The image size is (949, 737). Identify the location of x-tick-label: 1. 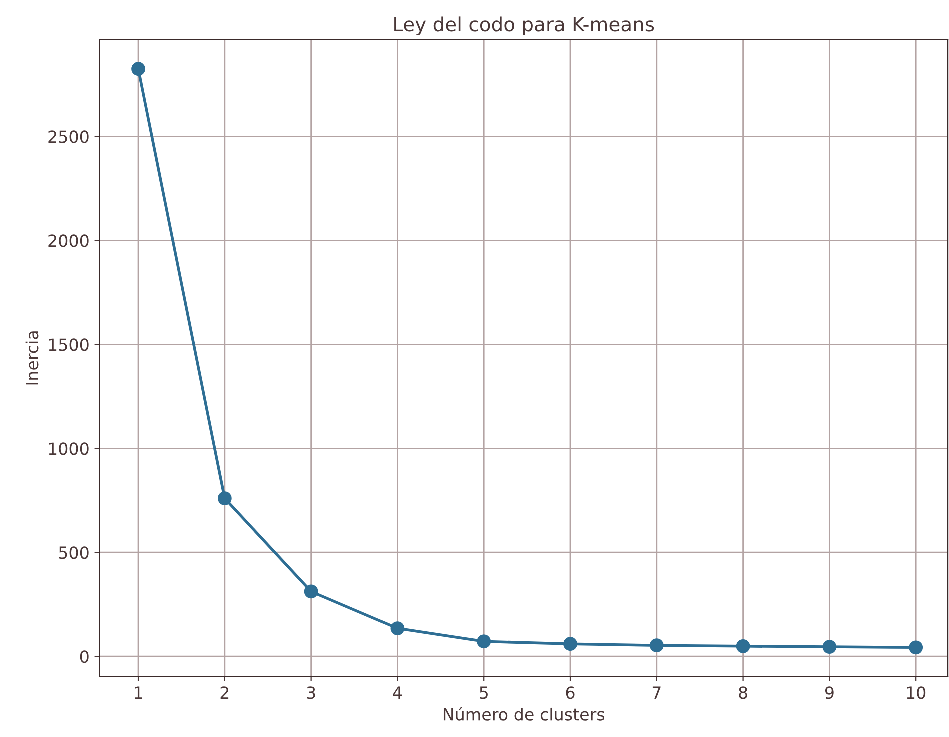
(138, 692).